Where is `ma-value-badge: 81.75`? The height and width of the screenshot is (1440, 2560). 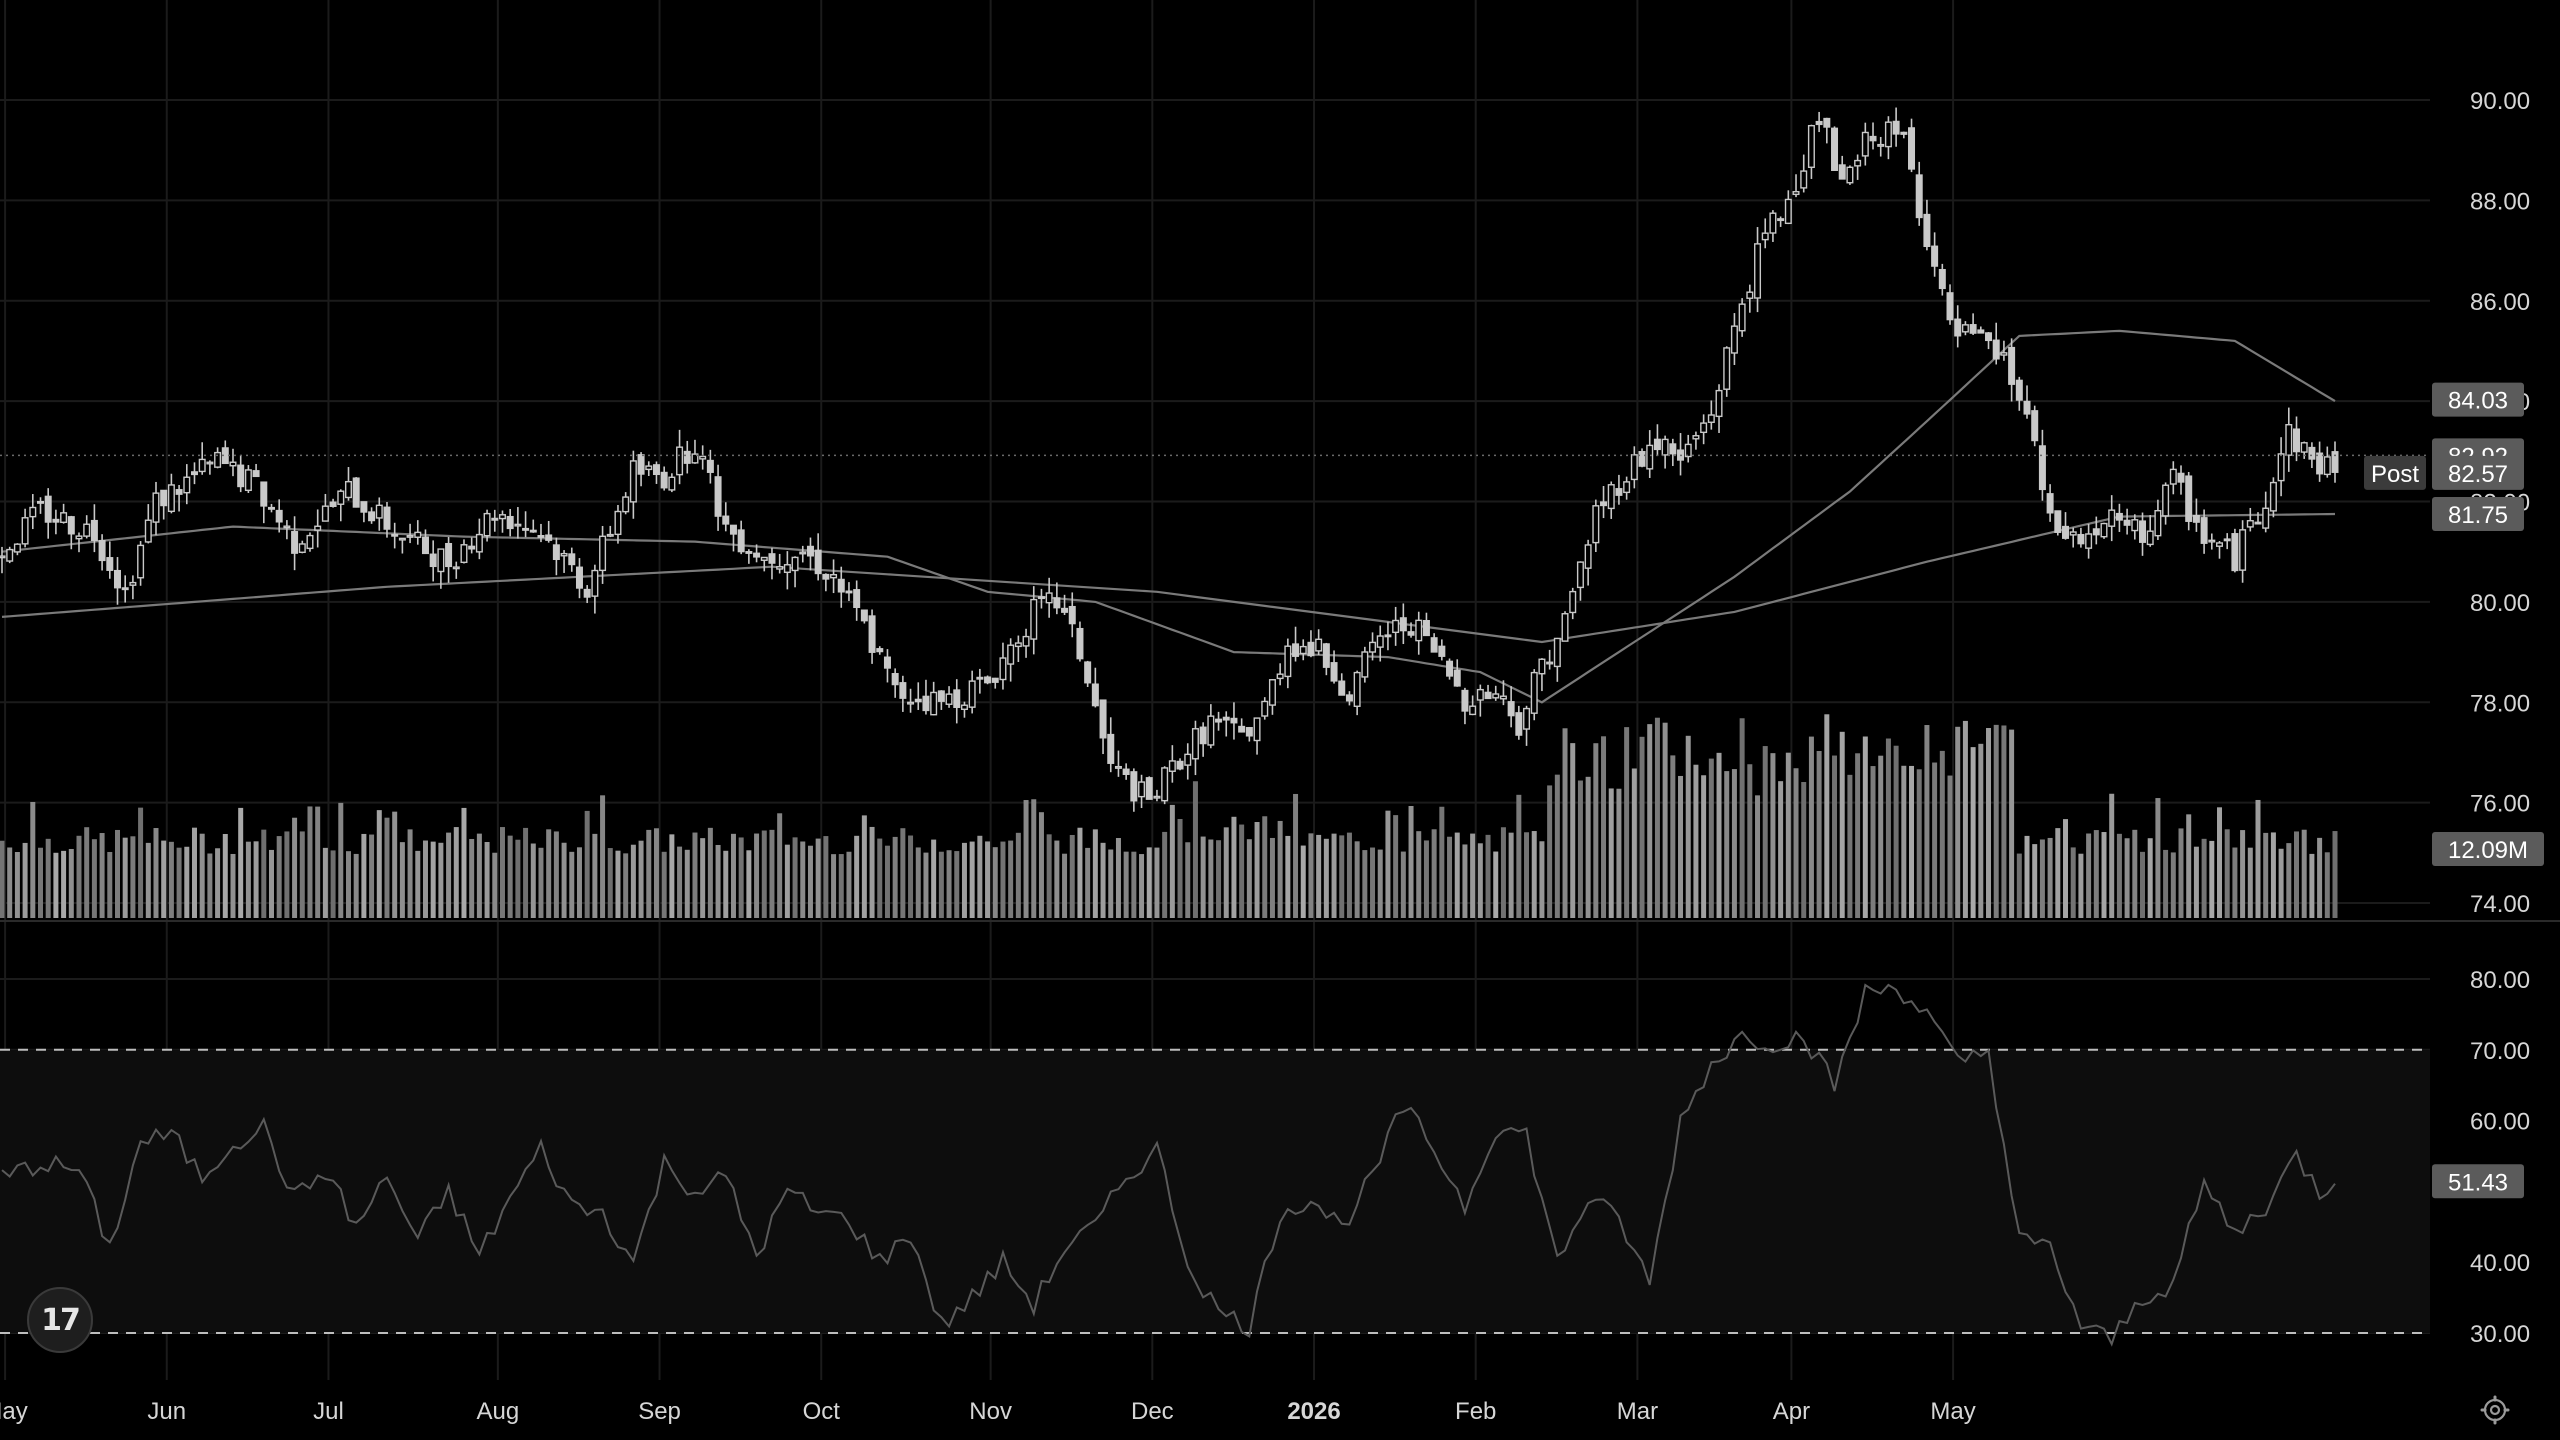
ma-value-badge: 81.75 is located at coordinates (2478, 515).